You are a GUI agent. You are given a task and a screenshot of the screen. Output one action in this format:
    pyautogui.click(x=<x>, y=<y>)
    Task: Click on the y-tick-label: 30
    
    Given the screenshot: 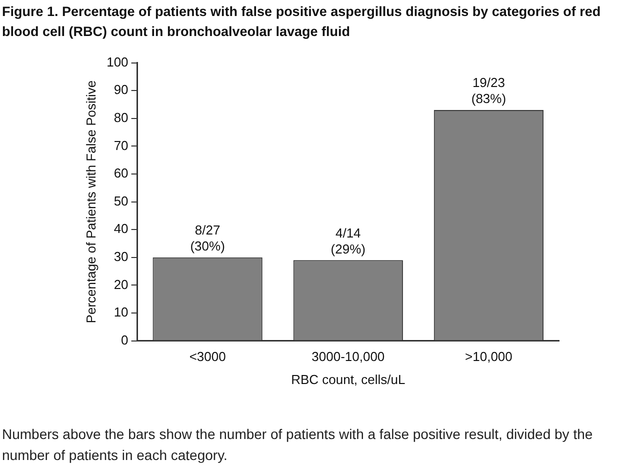 What is the action you would take?
    pyautogui.click(x=121, y=256)
    